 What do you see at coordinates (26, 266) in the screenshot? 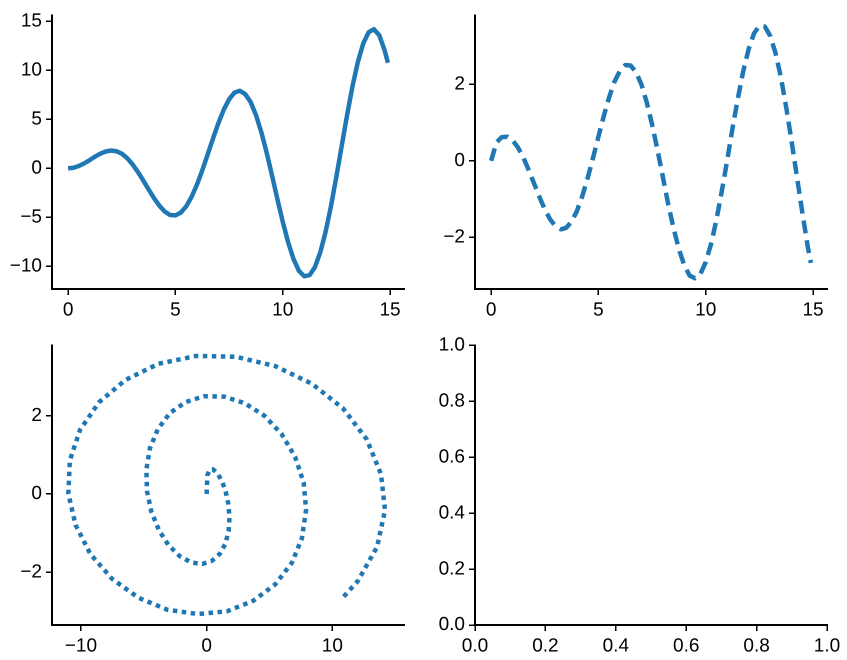
I see `y-tick-label: −10` at bounding box center [26, 266].